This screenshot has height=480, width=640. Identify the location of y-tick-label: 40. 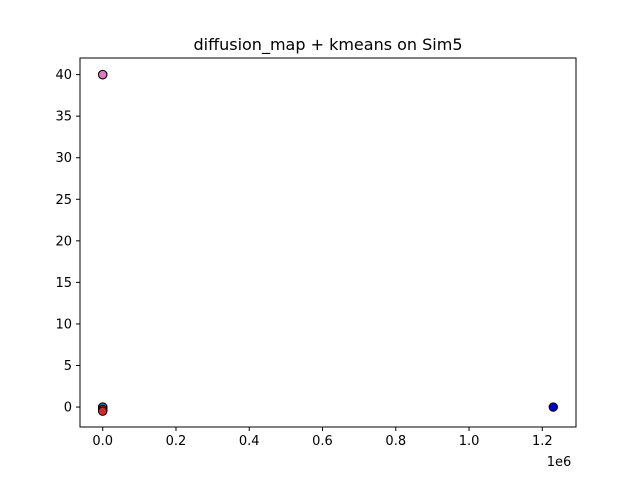
(63, 75).